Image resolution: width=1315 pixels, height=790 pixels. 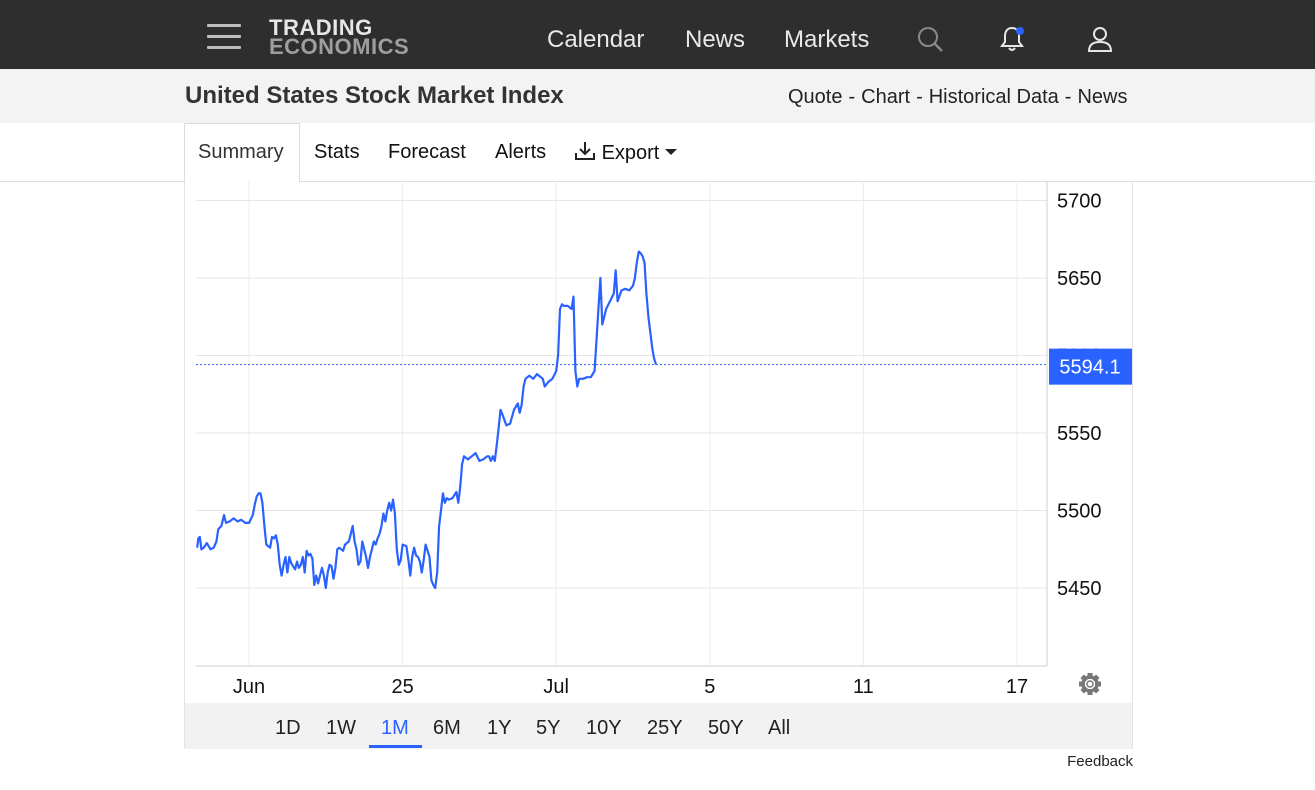 What do you see at coordinates (993, 97) in the screenshot?
I see `breadcrumb-historical-data-link: Historical Data` at bounding box center [993, 97].